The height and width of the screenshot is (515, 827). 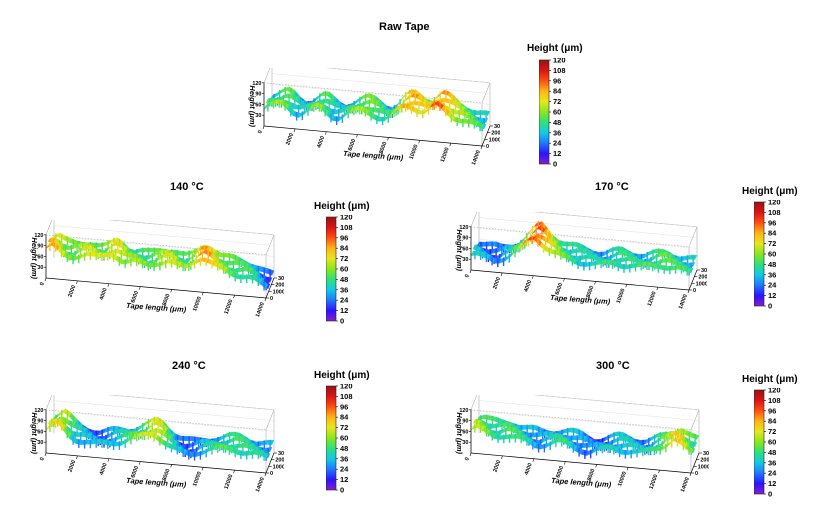 What do you see at coordinates (612, 187) in the screenshot?
I see `plot-title-170: 170 °C` at bounding box center [612, 187].